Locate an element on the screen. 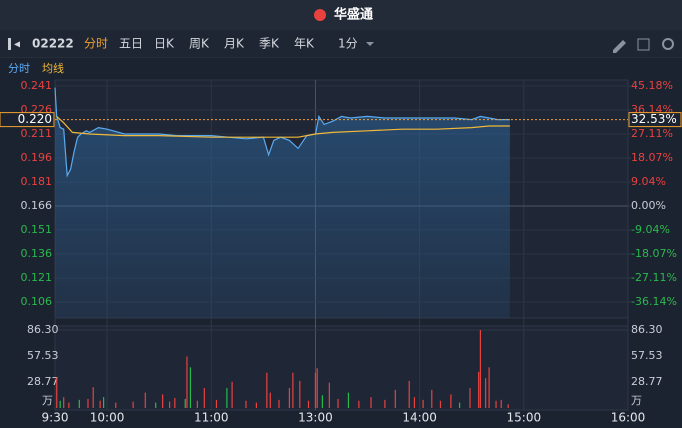 The height and width of the screenshot is (428, 682). y2-tick-label: 28.77 is located at coordinates (647, 381).